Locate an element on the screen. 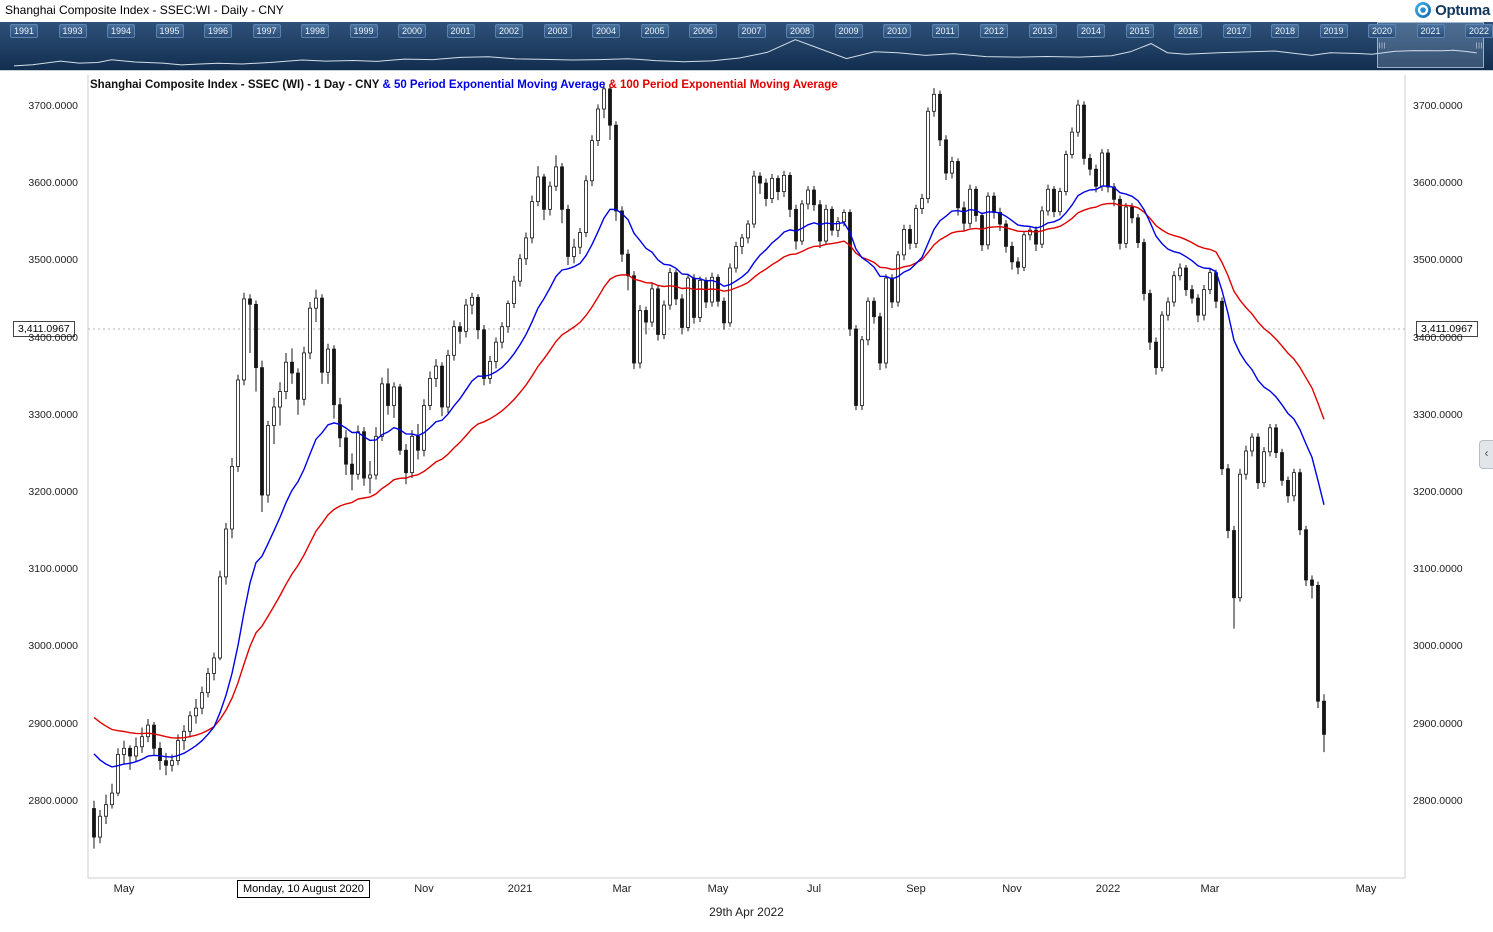 Image resolution: width=1493 pixels, height=932 pixels. selection-handle-left-icon: ||| is located at coordinates (1382, 46).